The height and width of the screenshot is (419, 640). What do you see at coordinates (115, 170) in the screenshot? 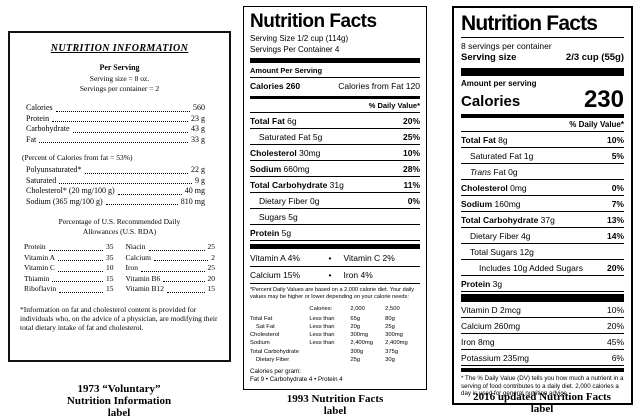
I see `nutrient-row: Polyunsaturated* 22 g` at bounding box center [115, 170].